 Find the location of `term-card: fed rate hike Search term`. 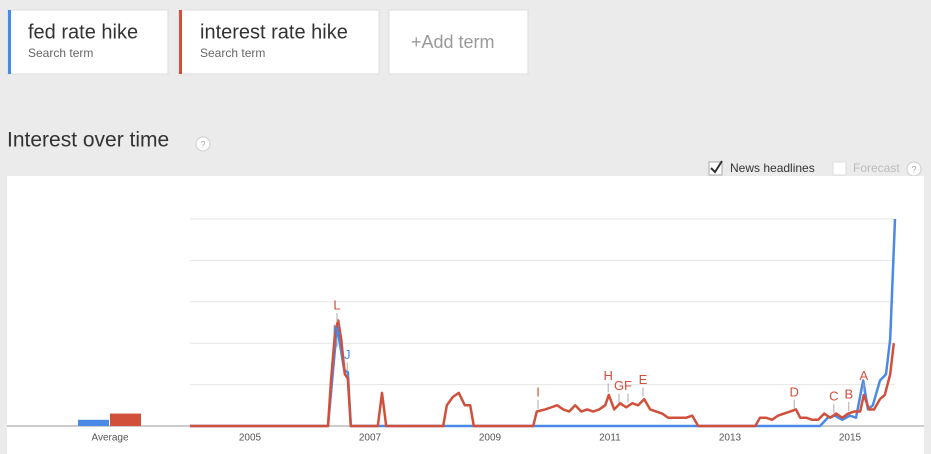

term-card: fed rate hike Search term is located at coordinates (88, 42).